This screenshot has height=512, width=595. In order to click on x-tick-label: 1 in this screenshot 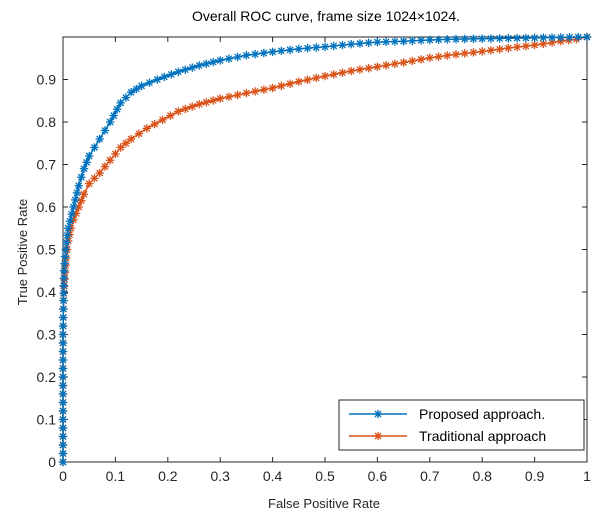, I will do `click(587, 476)`.